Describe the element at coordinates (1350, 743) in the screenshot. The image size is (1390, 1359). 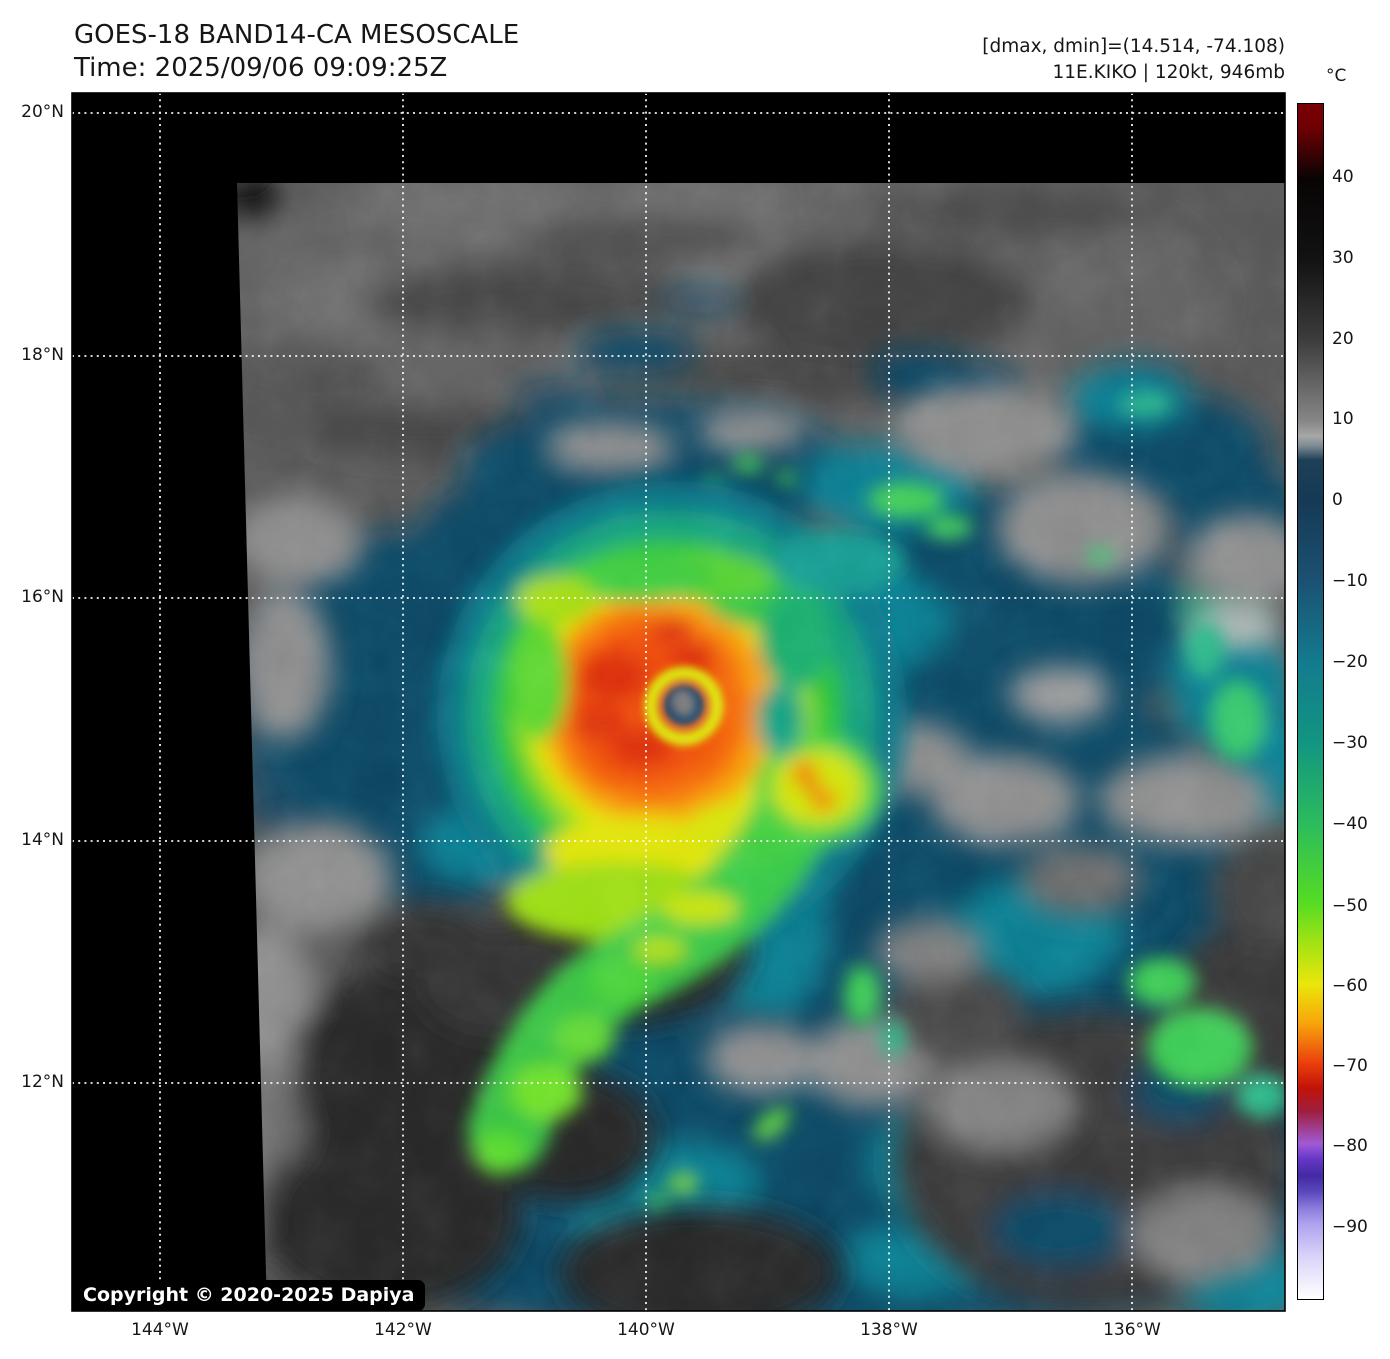
I see `colorbar-tick-label: −30` at that location.